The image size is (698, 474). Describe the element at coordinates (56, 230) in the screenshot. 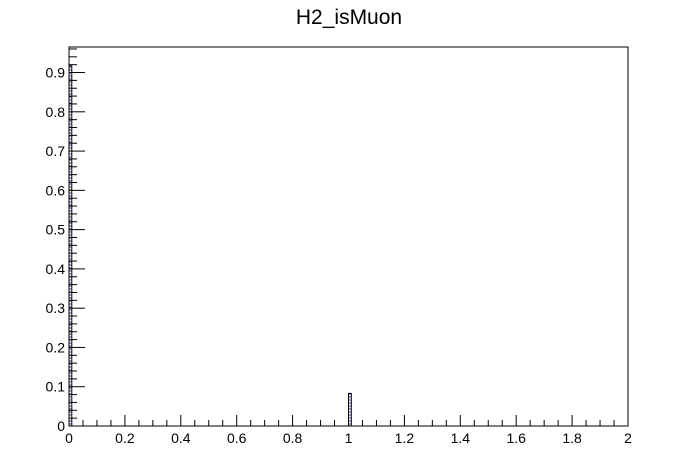

I see `y-tick-label: 0.5` at that location.